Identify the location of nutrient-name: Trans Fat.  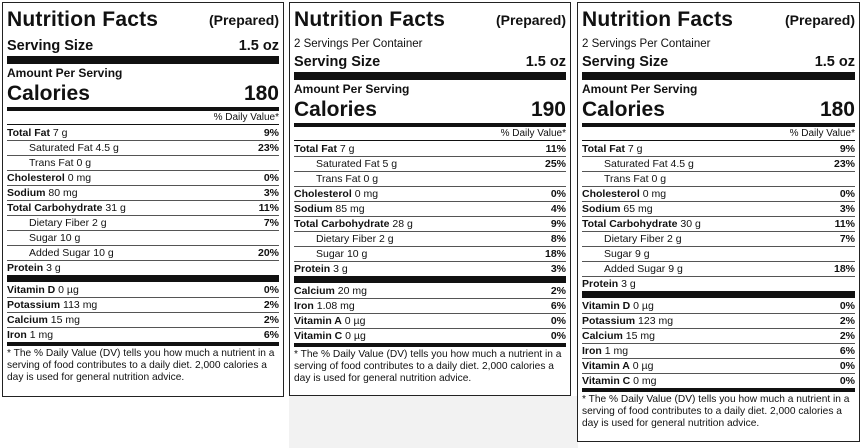
(626, 179).